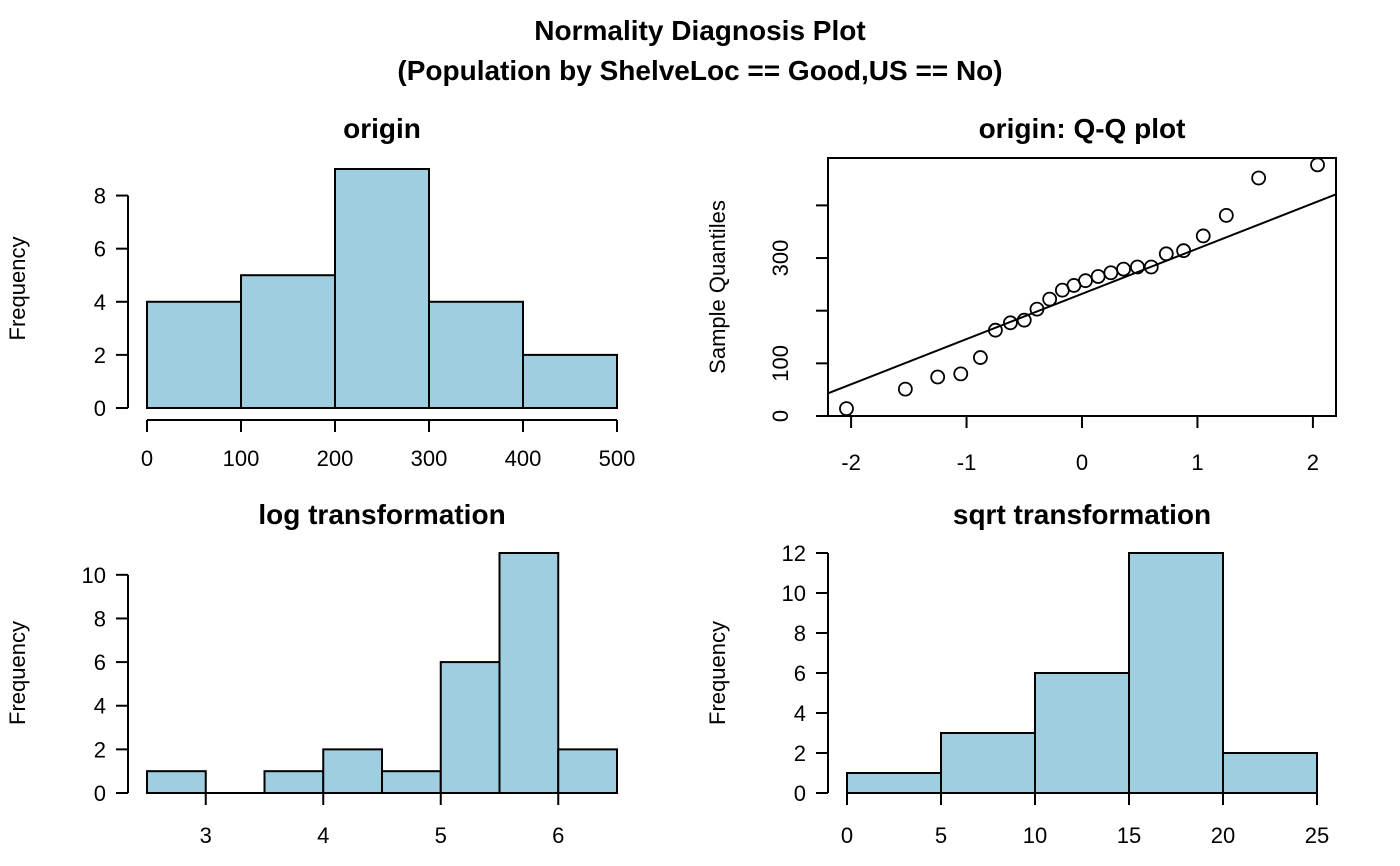 This screenshot has width=1400, height=866. I want to click on sqrt-x-tick-label-4: 20, so click(1223, 835).